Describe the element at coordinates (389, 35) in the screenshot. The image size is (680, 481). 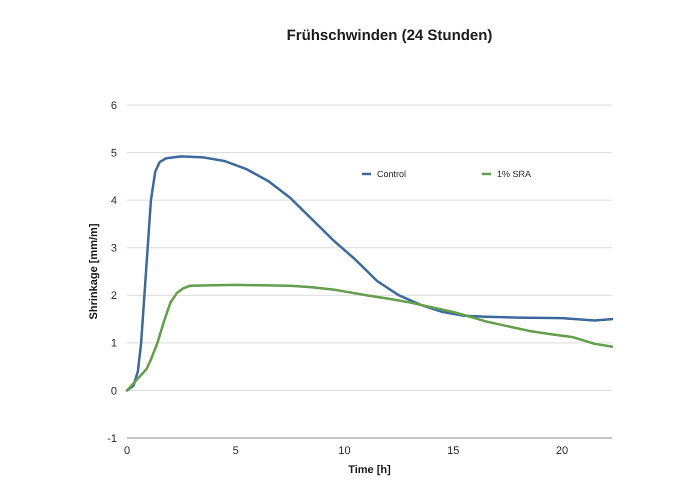
I see `chart-title: Frühschwinden (24 Stunden)` at that location.